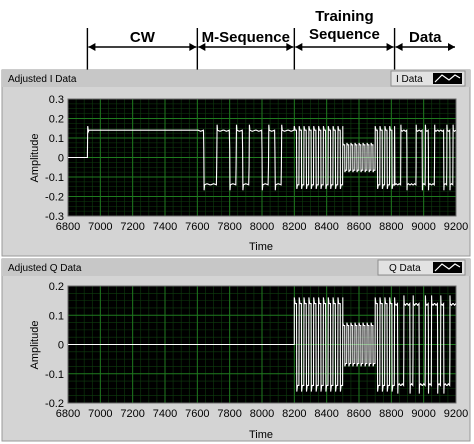 This screenshot has width=474, height=444. I want to click on panel-i-title: Adjusted I Data, so click(42, 79).